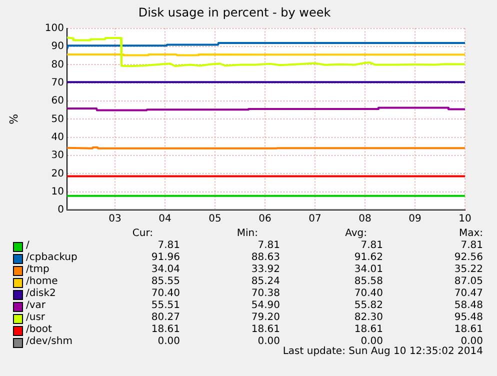  What do you see at coordinates (13, 119) in the screenshot?
I see `y-axis-title: %` at bounding box center [13, 119].